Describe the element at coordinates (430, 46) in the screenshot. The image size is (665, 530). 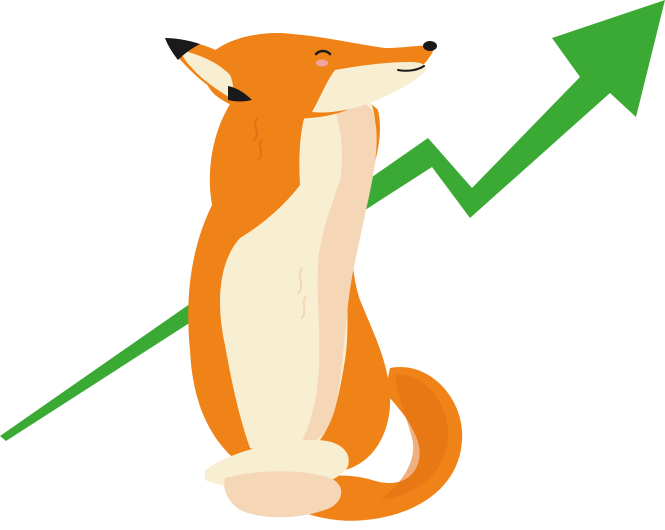
I see `fox-nose` at that location.